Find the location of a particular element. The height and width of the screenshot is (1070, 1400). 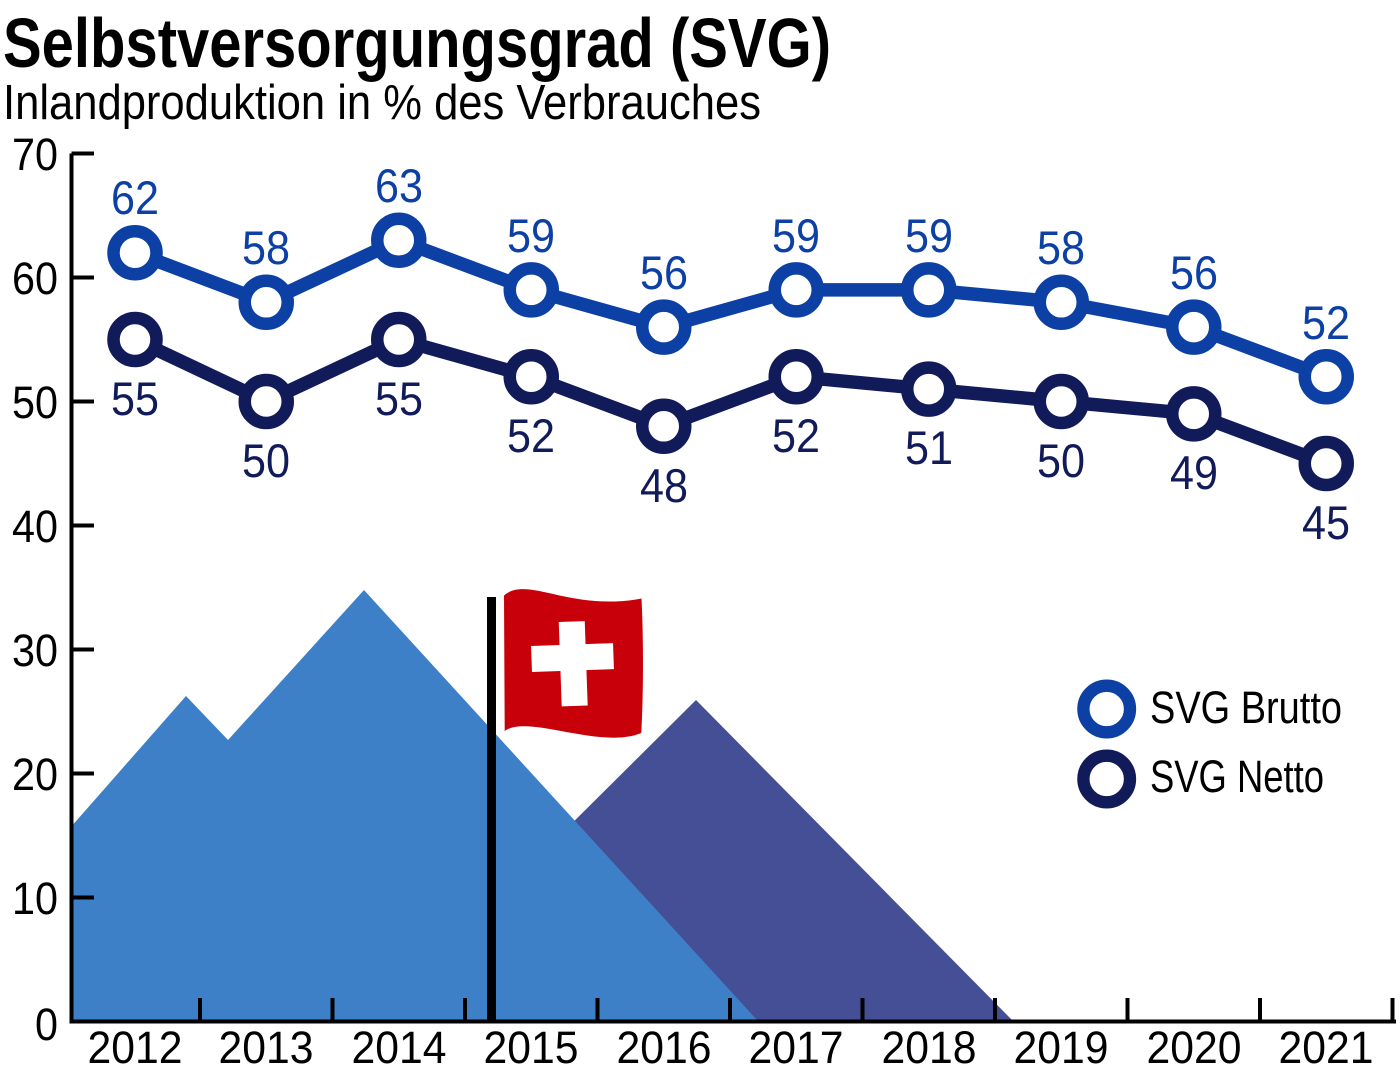

svg-text: 70 is located at coordinates (35, 154).